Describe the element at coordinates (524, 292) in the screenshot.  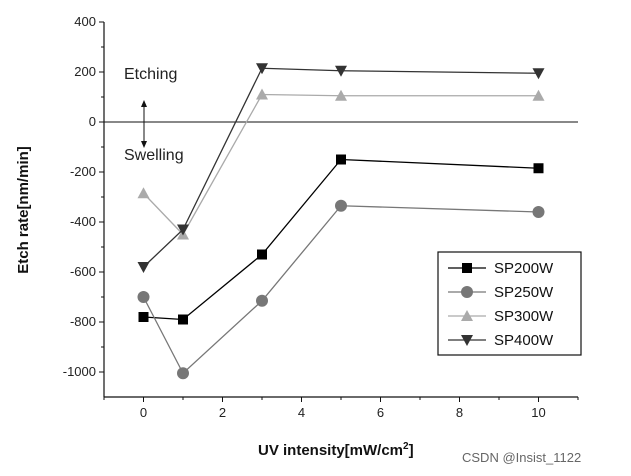
I see `legend-label: SP250W` at that location.